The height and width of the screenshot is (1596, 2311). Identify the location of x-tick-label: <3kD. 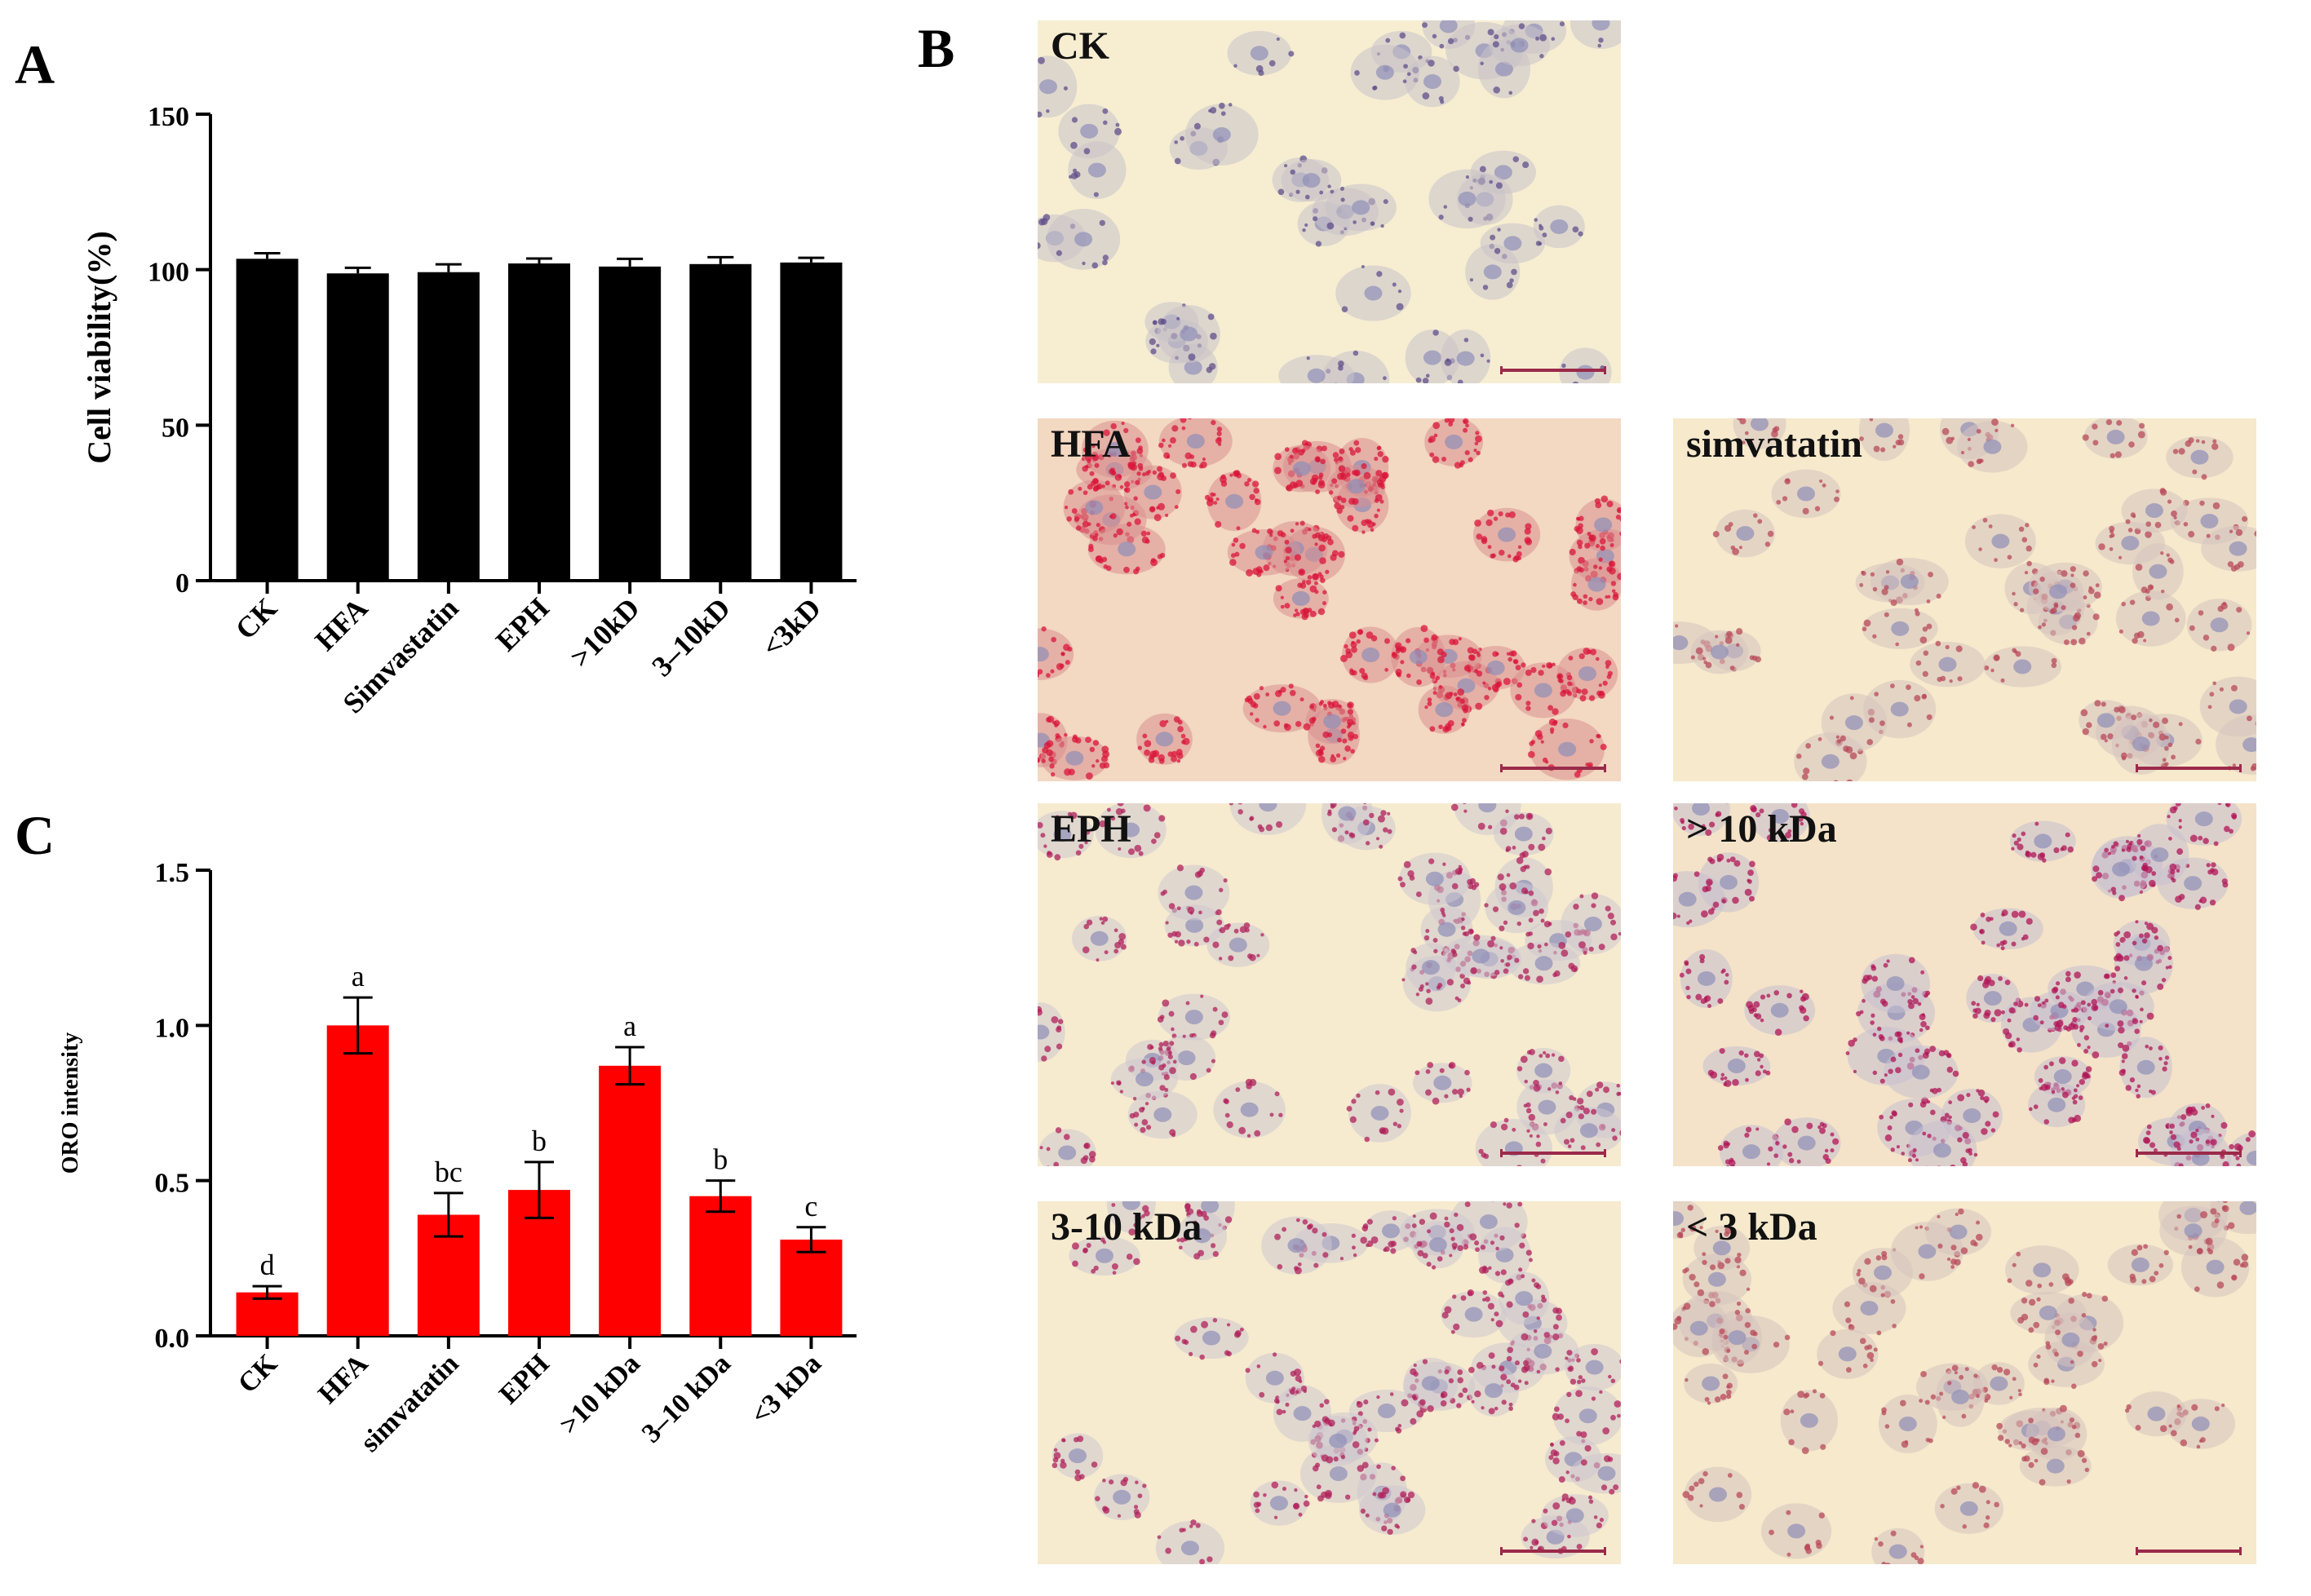
(791, 627).